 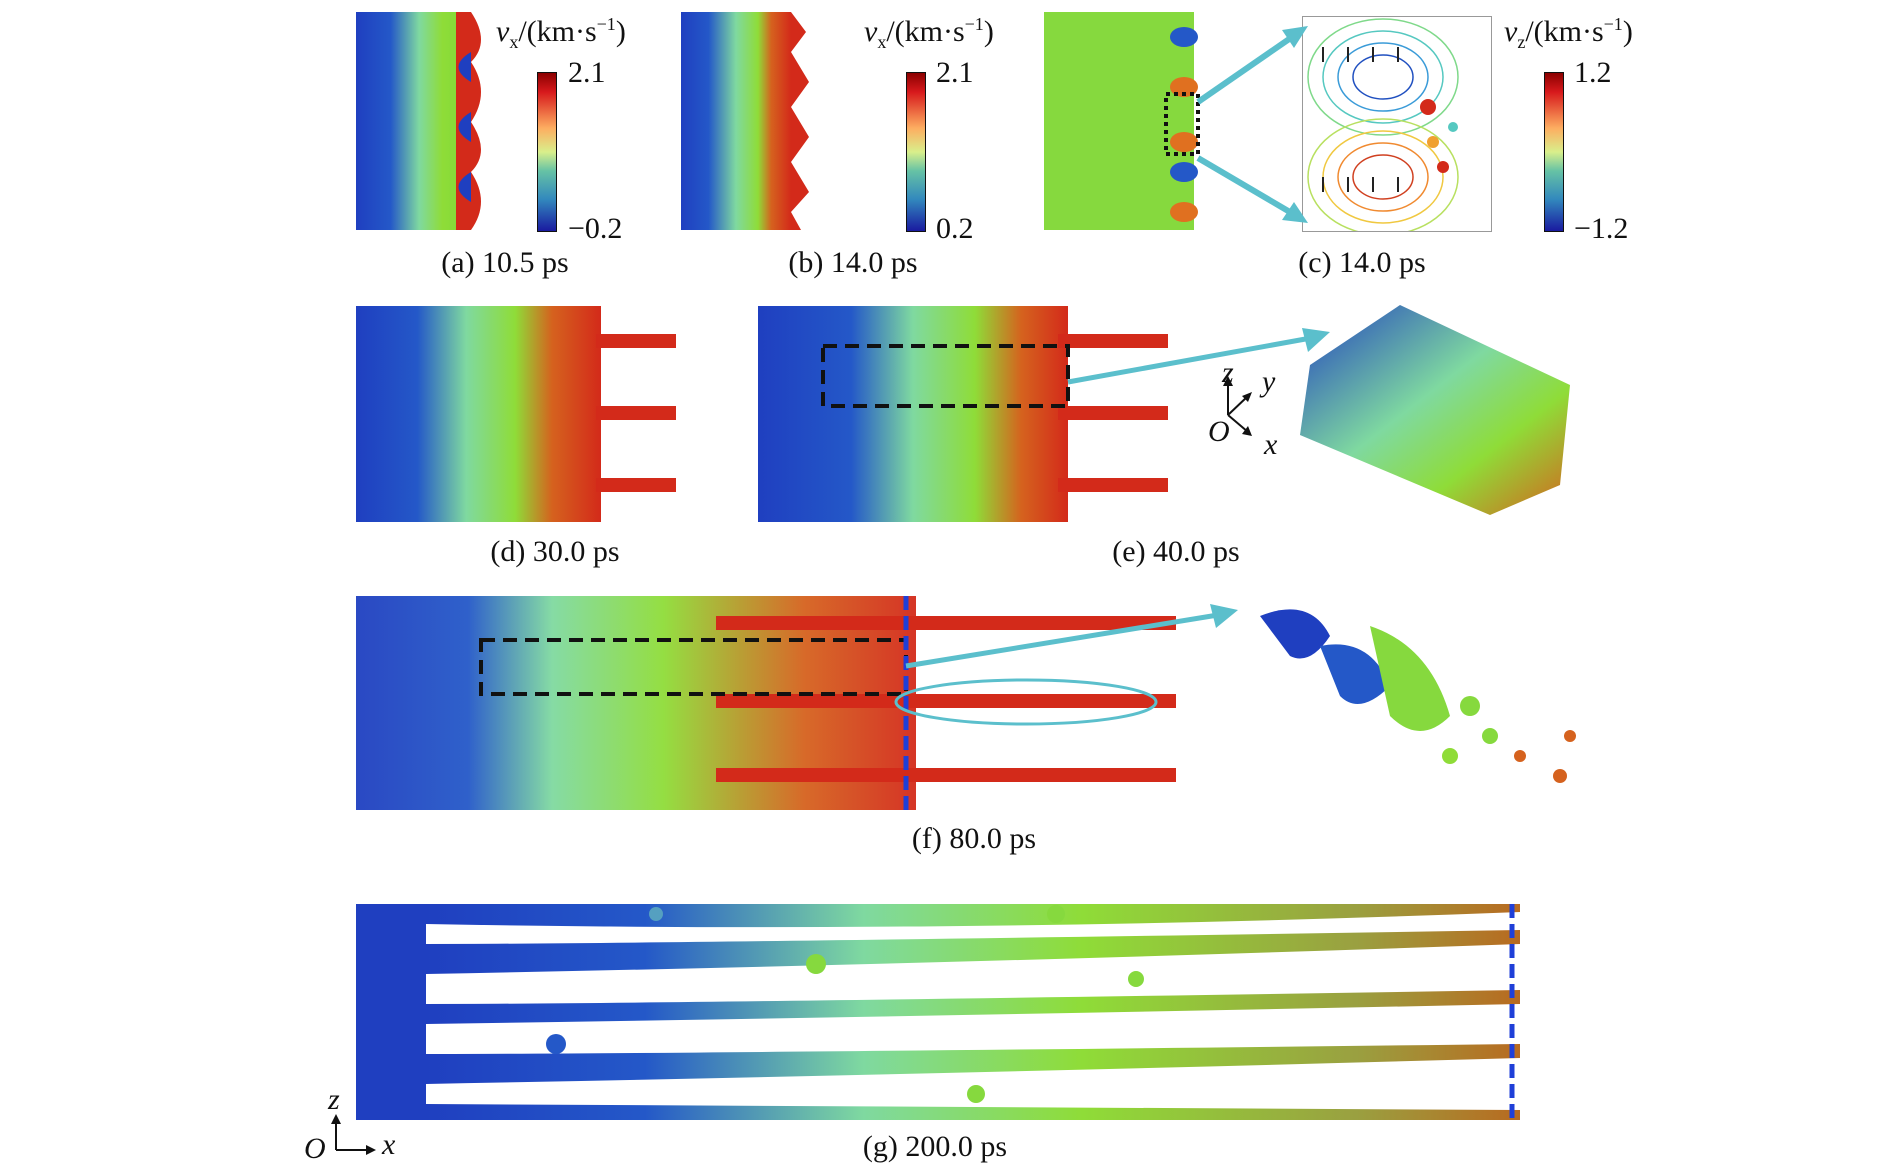 What do you see at coordinates (595, 228) in the screenshot?
I see `colorbar-a-min: −0.2` at bounding box center [595, 228].